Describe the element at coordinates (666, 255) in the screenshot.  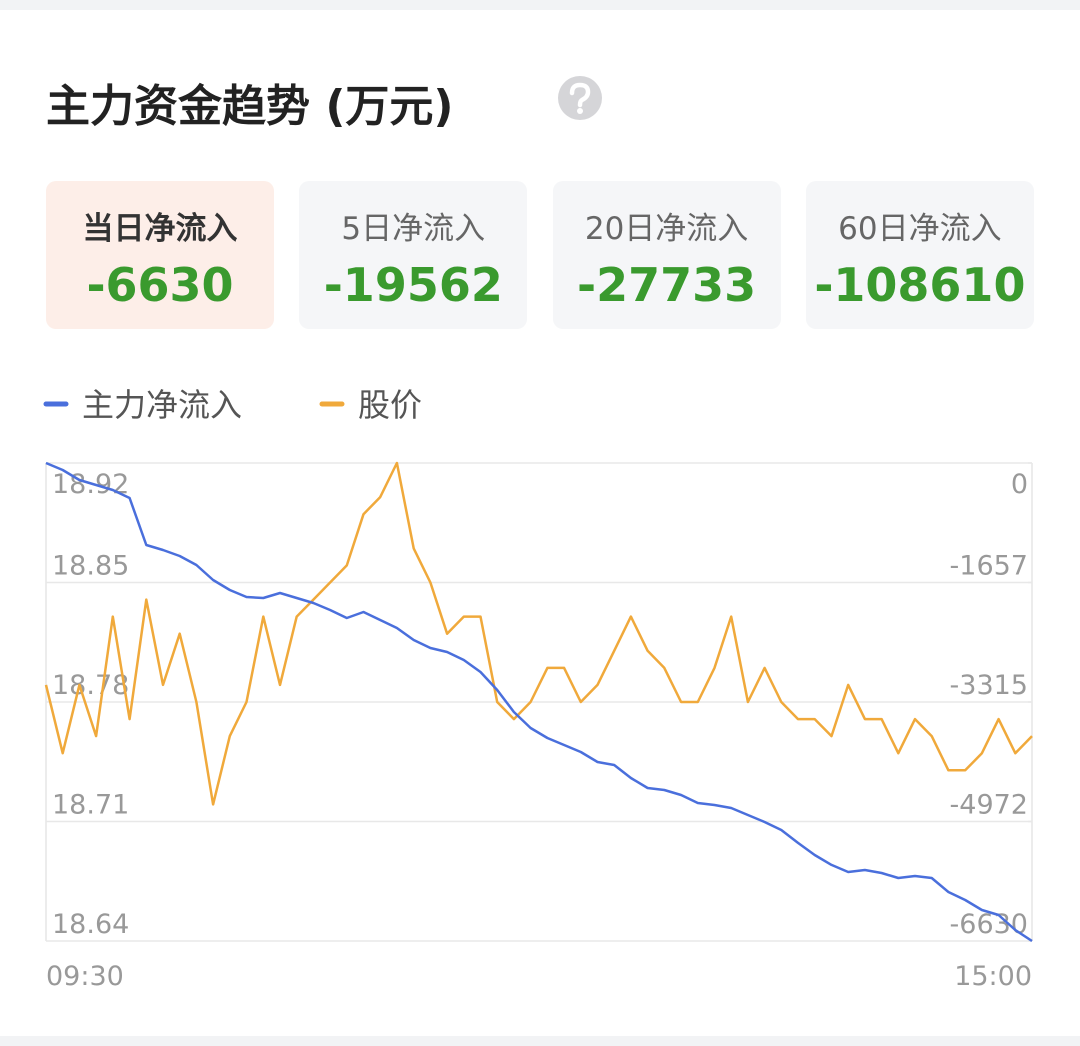
I see `flow-card: 20日净流入 -27733` at that location.